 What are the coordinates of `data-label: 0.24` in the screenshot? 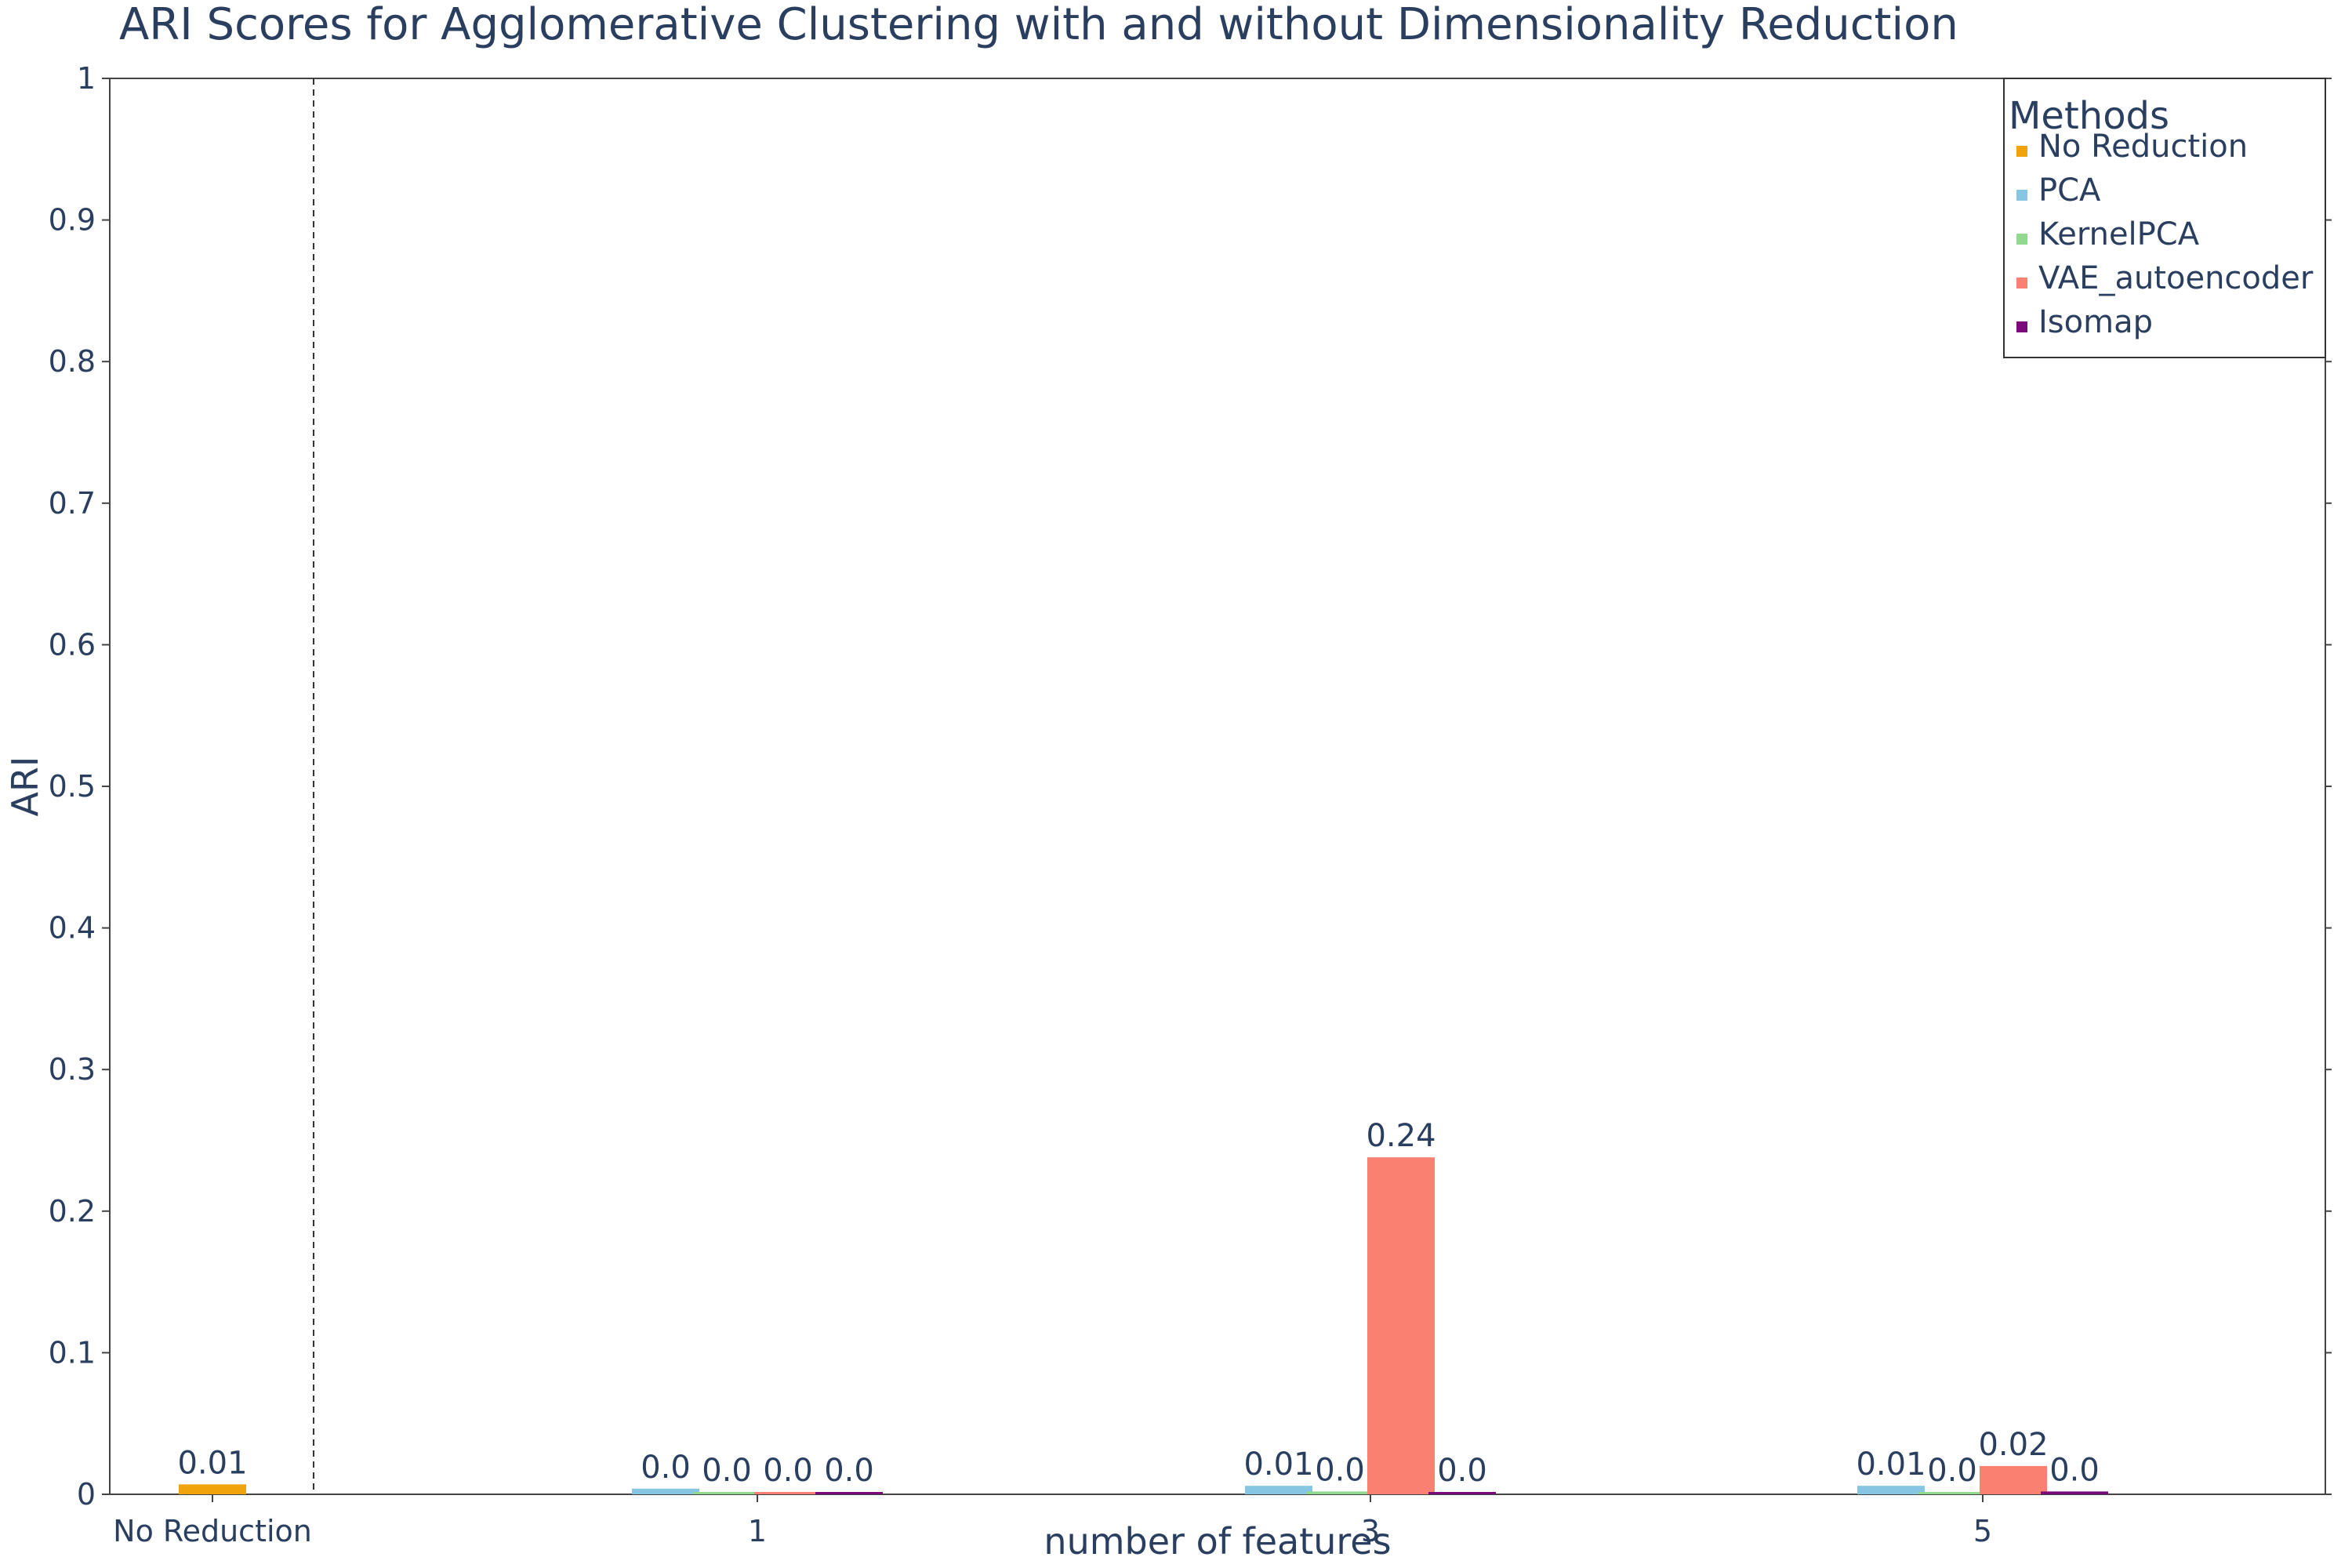 It's located at (1401, 1136).